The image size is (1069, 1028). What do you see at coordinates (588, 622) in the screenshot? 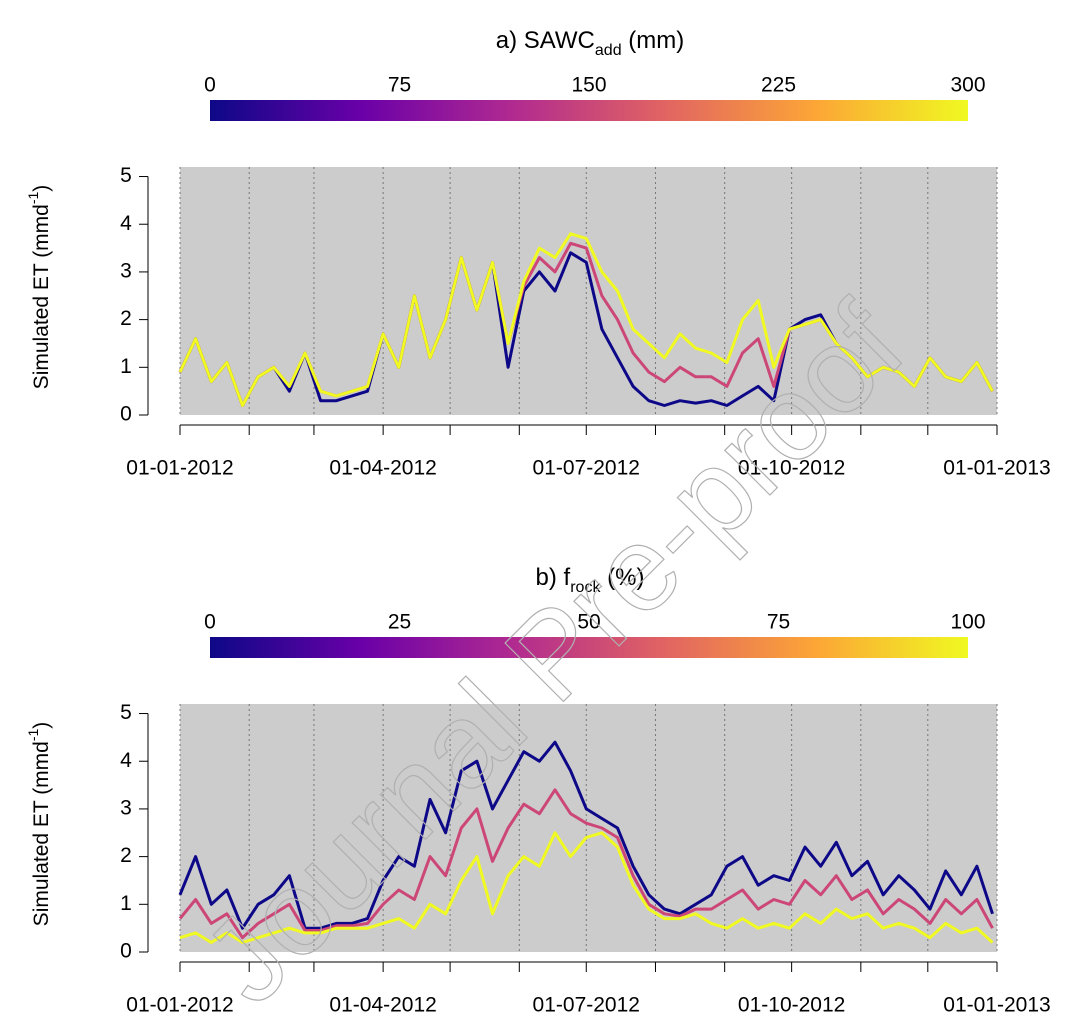
I see `colorbar-tick-label: 50` at bounding box center [588, 622].